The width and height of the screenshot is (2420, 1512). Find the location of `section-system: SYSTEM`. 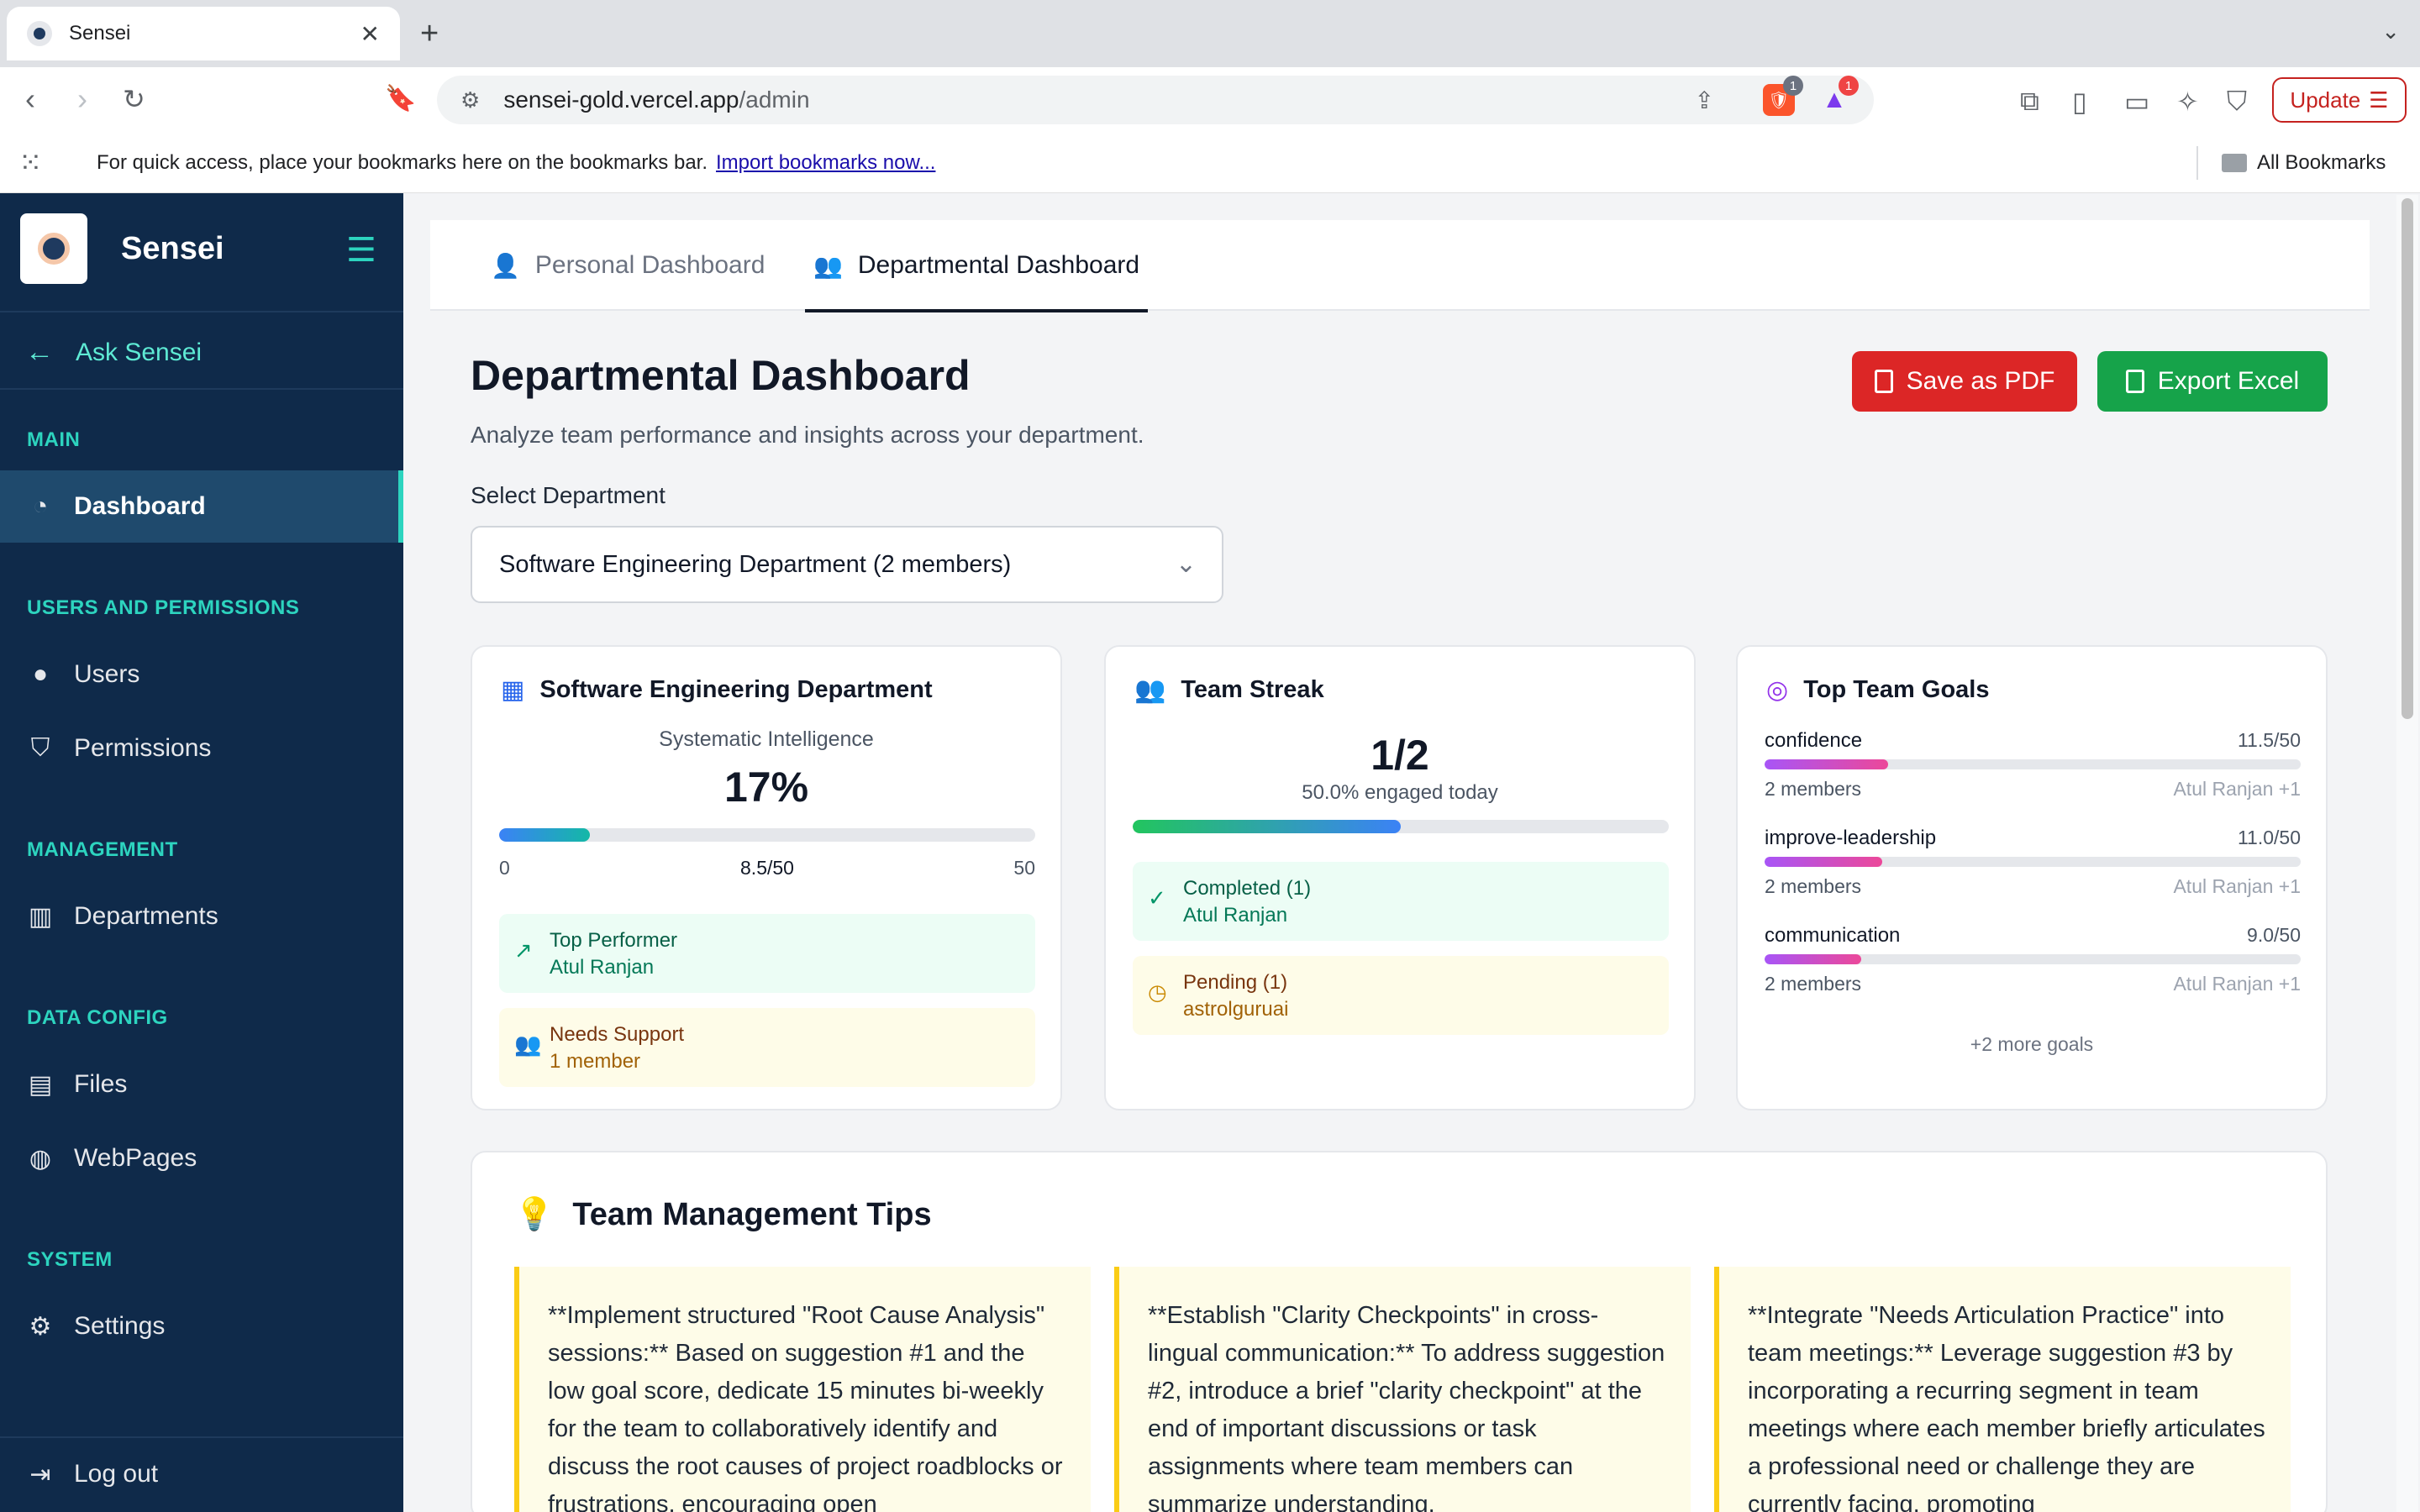

section-system: SYSTEM is located at coordinates (70, 1259).